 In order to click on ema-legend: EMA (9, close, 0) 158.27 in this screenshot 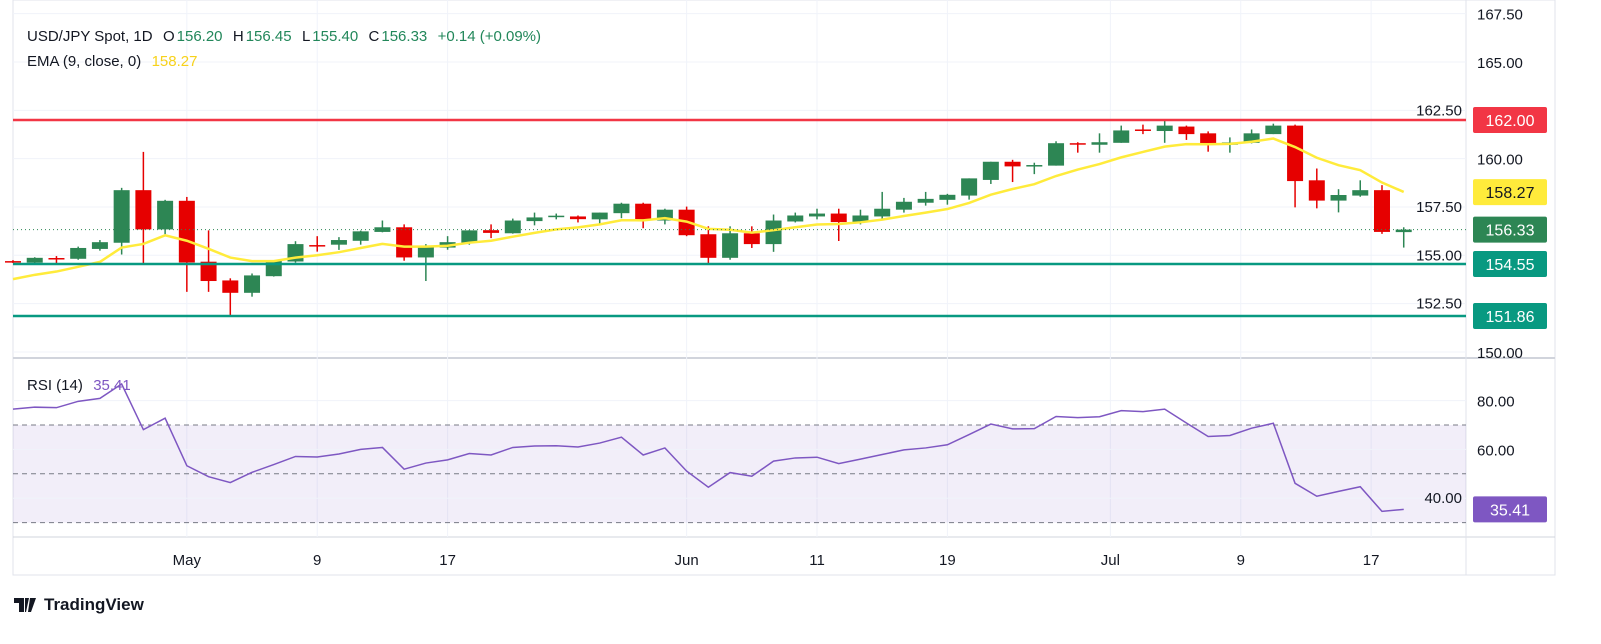, I will do `click(113, 61)`.